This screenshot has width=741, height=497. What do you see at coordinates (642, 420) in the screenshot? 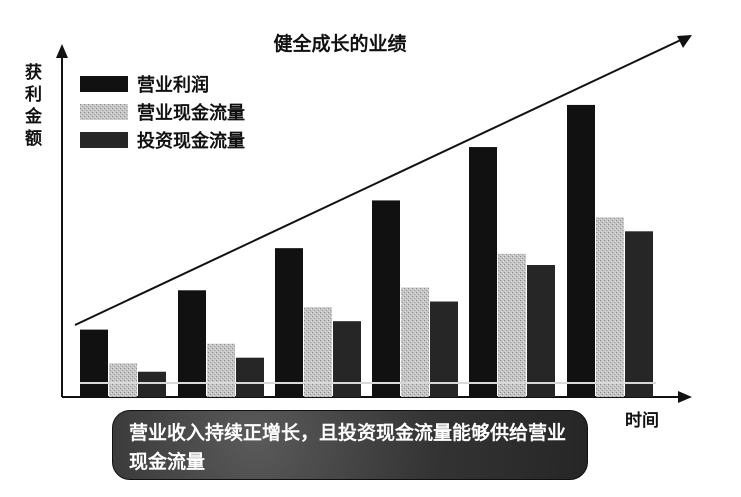
I see `x-axis-label: 时间` at bounding box center [642, 420].